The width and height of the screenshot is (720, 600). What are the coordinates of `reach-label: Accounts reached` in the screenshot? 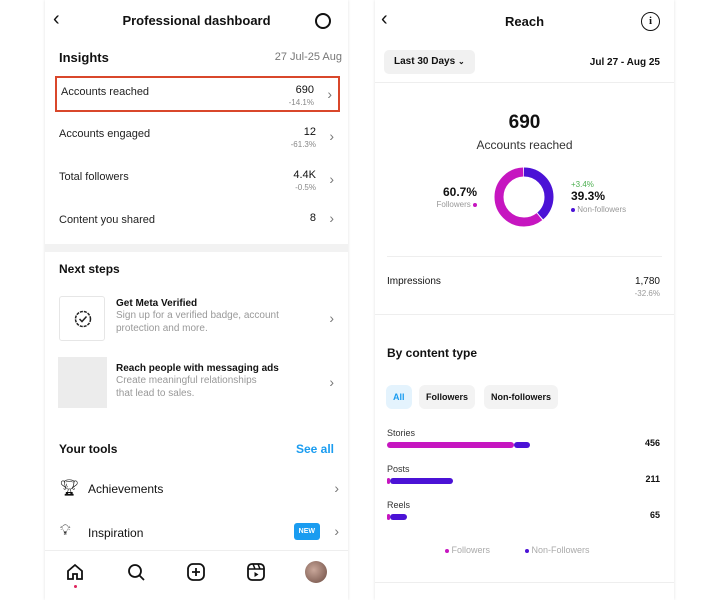 It's located at (524, 145).